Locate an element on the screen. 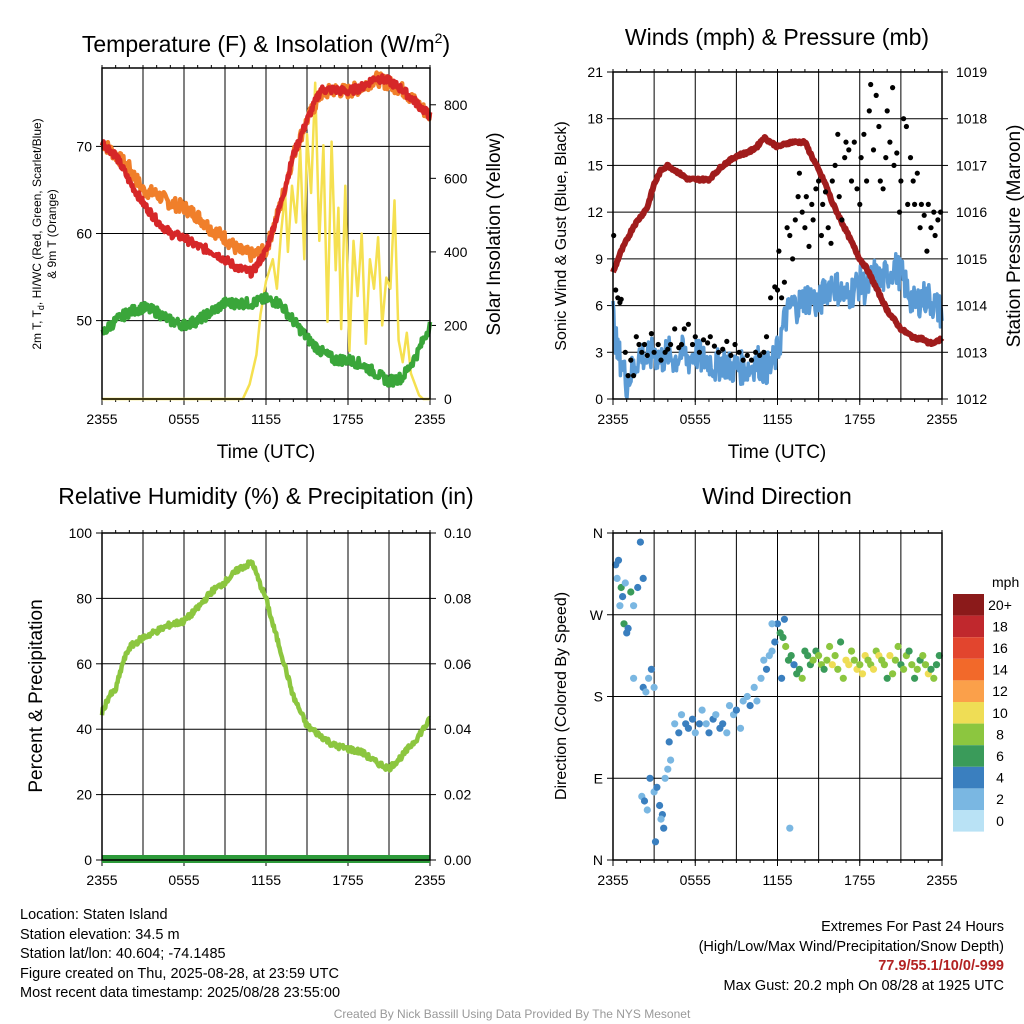  station-elevation: Station elevation: 34.5 m is located at coordinates (100, 934).